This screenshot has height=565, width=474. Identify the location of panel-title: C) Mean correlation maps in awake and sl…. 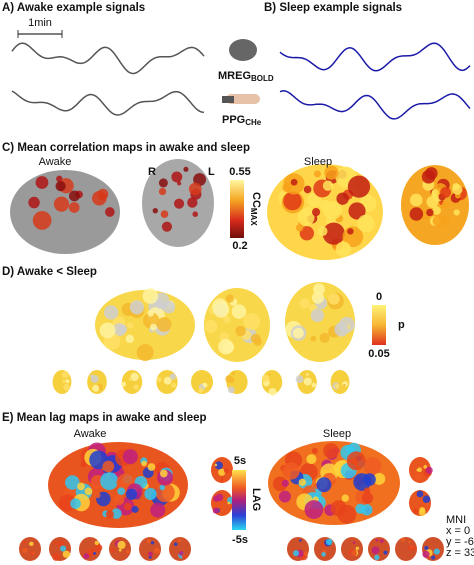
(126, 148).